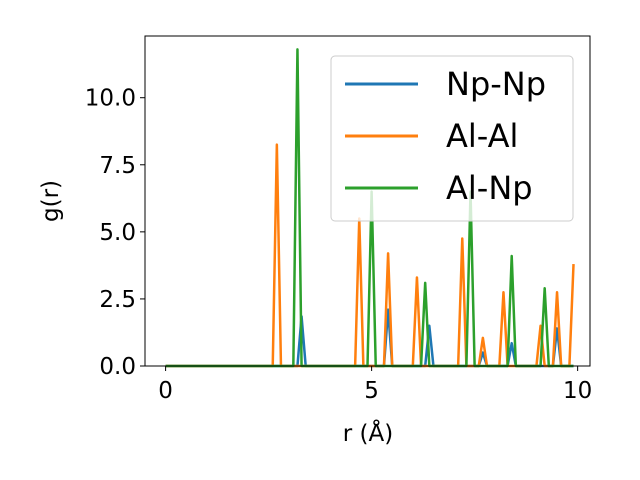 This screenshot has height=480, width=640. Describe the element at coordinates (117, 166) in the screenshot. I see `y-tick-label: 7.5` at that location.